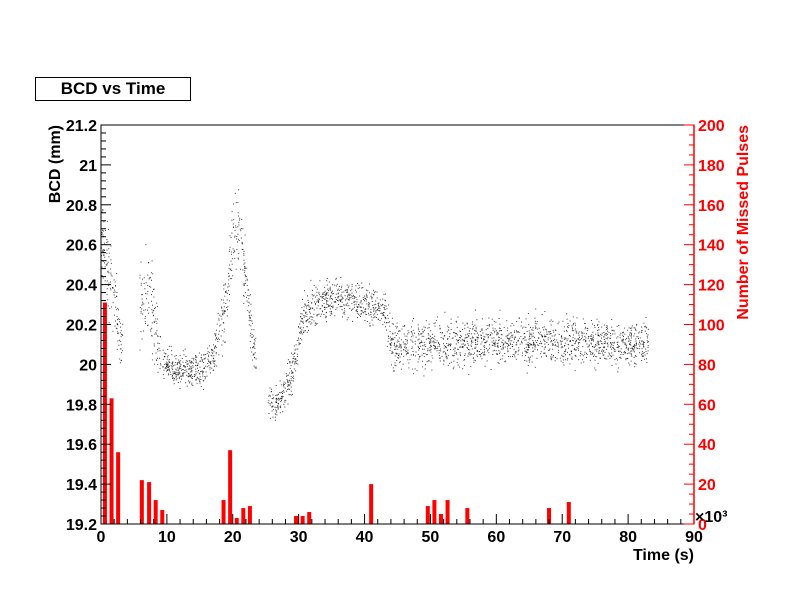  What do you see at coordinates (707, 445) in the screenshot?
I see `y2-tick-label: 40` at bounding box center [707, 445].